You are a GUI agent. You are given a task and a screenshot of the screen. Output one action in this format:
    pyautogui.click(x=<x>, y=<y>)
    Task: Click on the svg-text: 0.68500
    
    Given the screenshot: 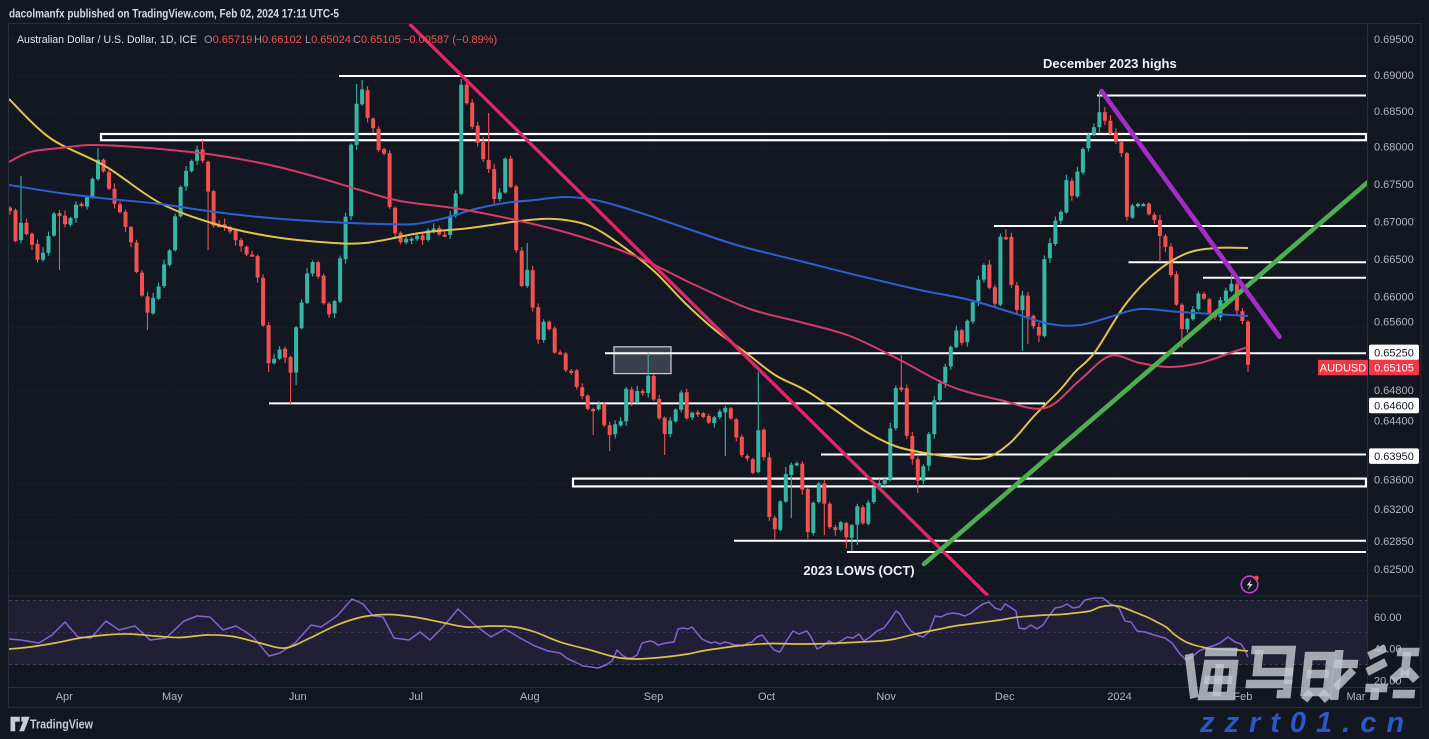 What is the action you would take?
    pyautogui.click(x=1394, y=112)
    